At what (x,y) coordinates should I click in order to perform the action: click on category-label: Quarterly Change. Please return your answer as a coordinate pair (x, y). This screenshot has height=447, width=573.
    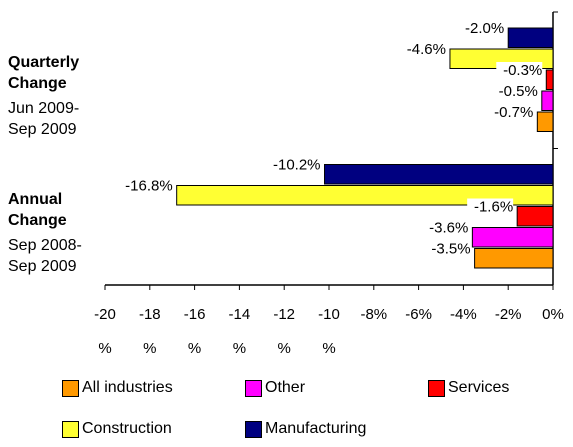
    Looking at the image, I should click on (44, 73).